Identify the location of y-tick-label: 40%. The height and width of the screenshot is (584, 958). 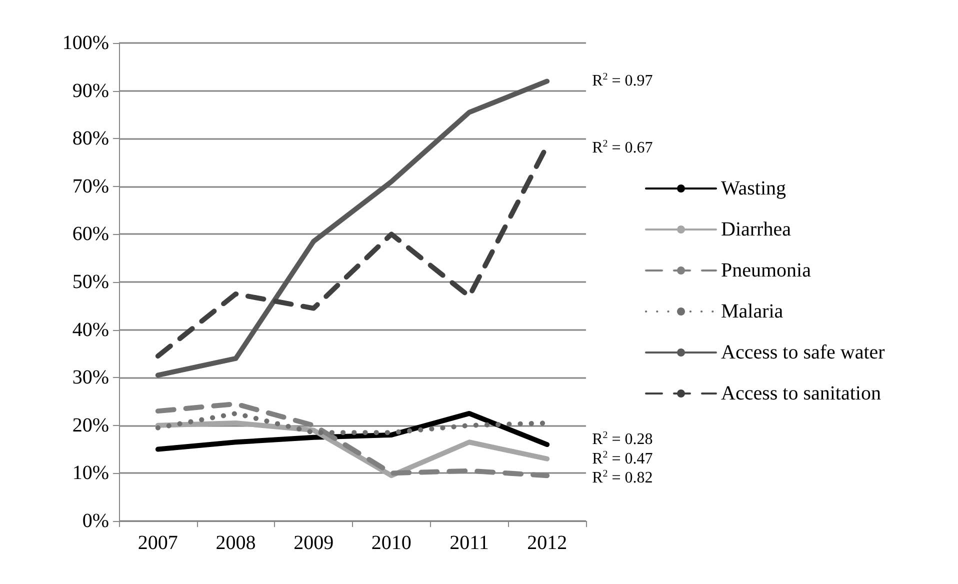
(90, 329).